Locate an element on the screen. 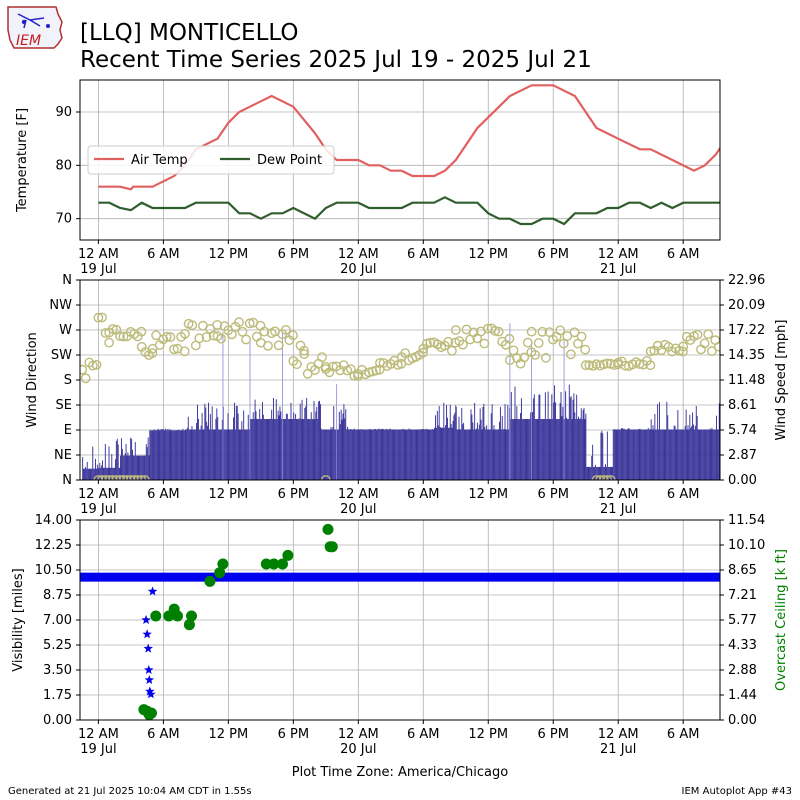  title-line-1: [LLQ] MONTICELLO is located at coordinates (189, 33).